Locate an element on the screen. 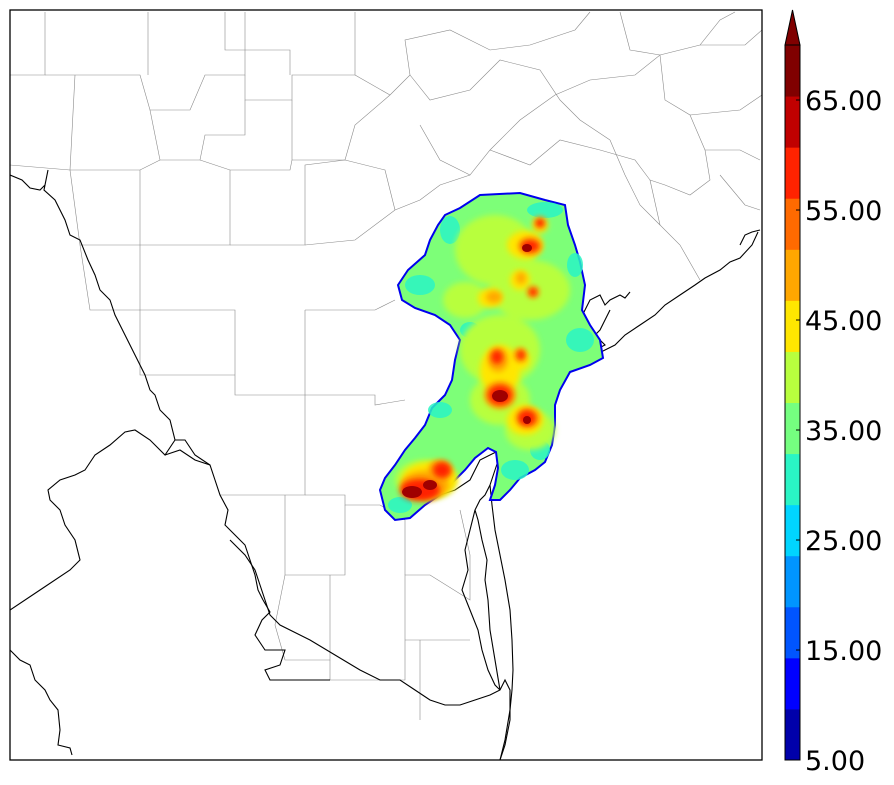 The height and width of the screenshot is (785, 894). colorbar-outline is located at coordinates (792, 402).